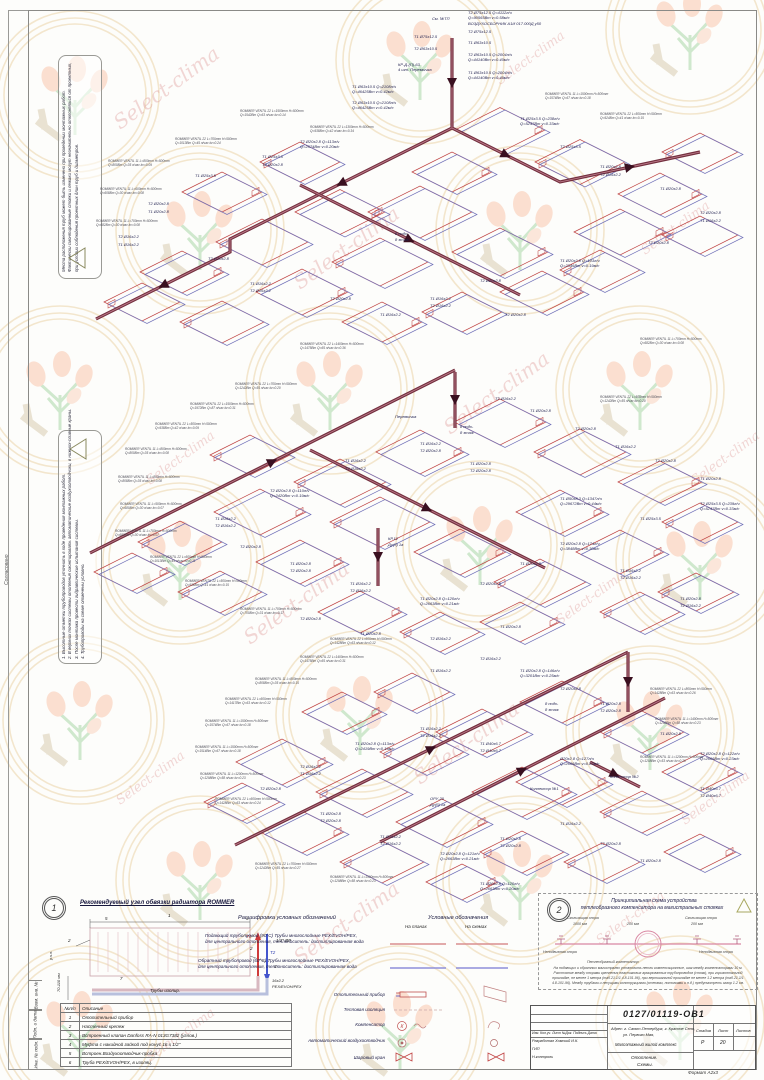 This screenshot has width=764, height=1080. I want to click on loop-compensator-label: Петлеобразный компенсатор, so click(613, 962).